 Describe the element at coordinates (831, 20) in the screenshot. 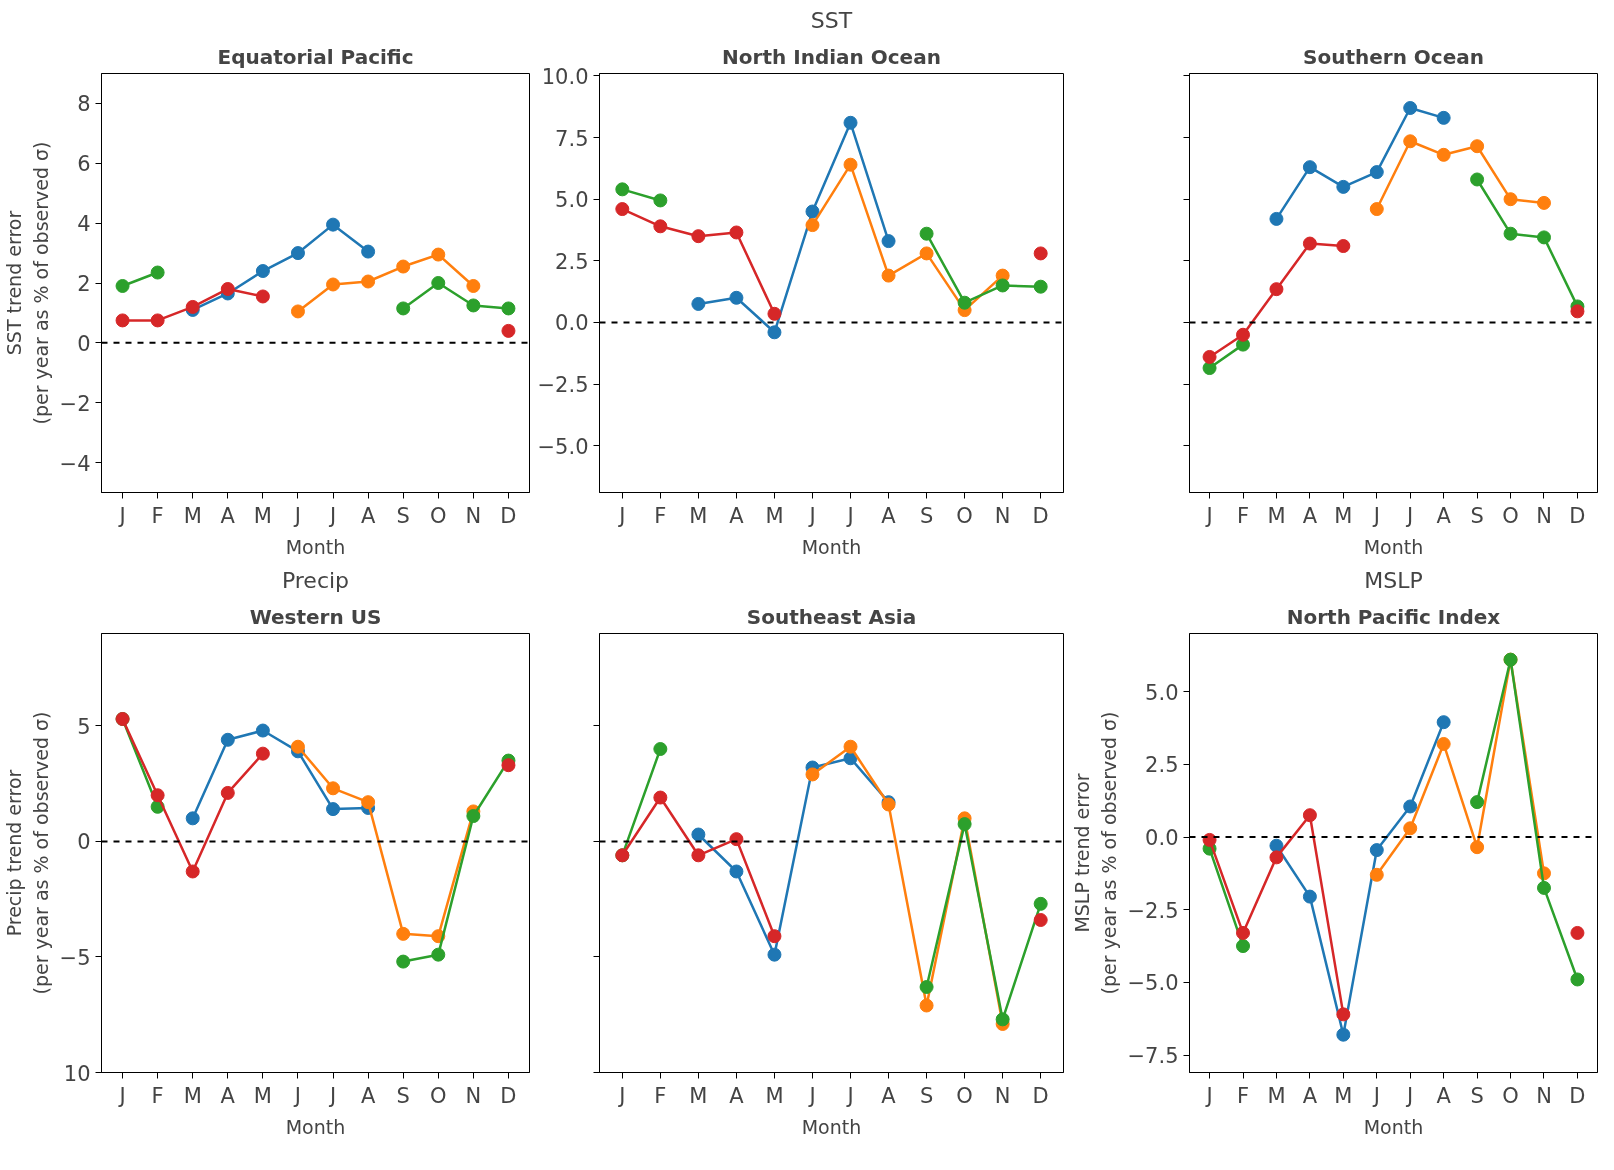

I see `chart-subtitle: SST` at that location.